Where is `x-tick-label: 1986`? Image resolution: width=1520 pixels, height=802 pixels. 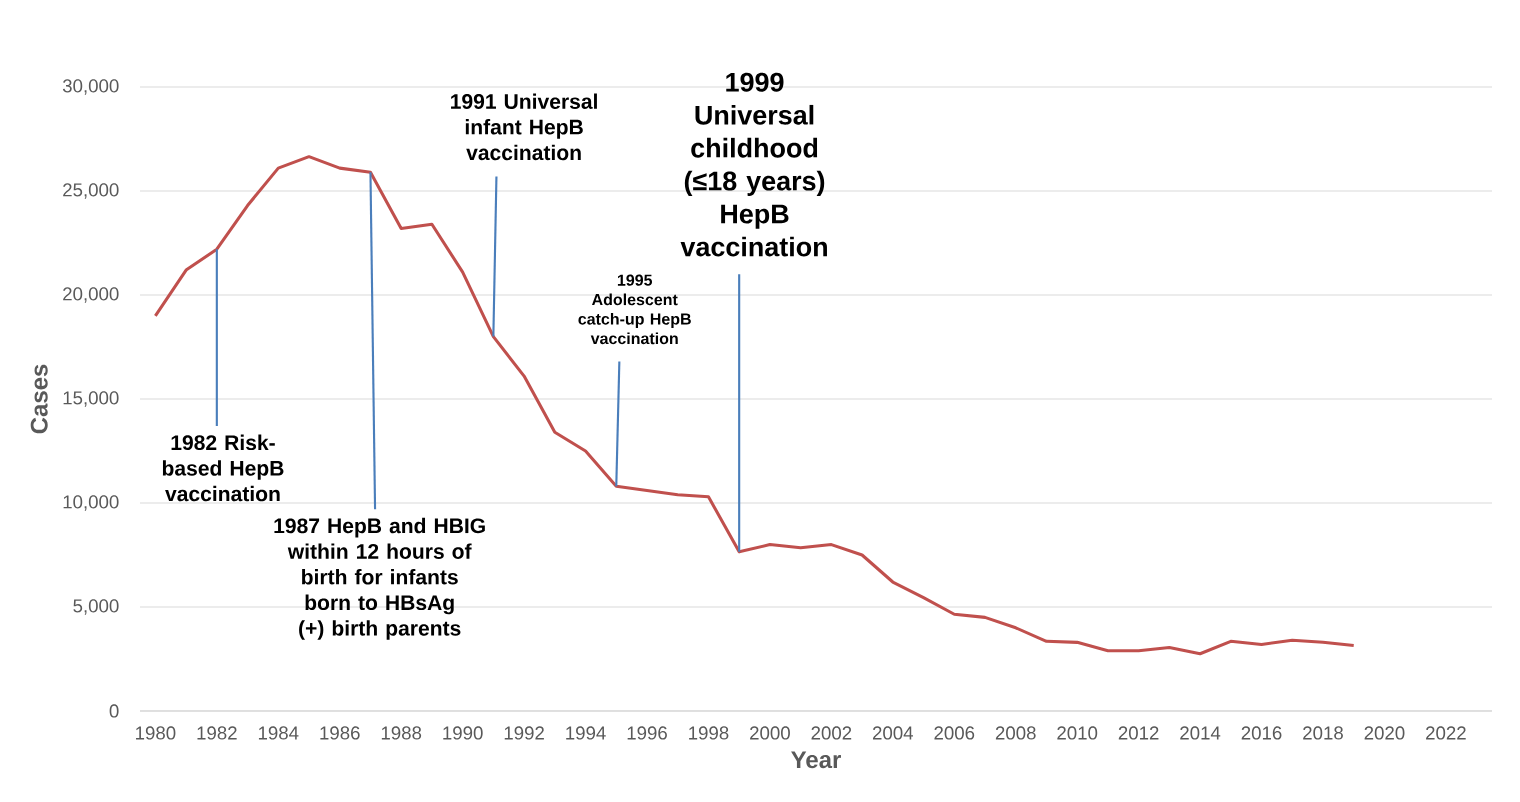
x-tick-label: 1986 is located at coordinates (340, 733).